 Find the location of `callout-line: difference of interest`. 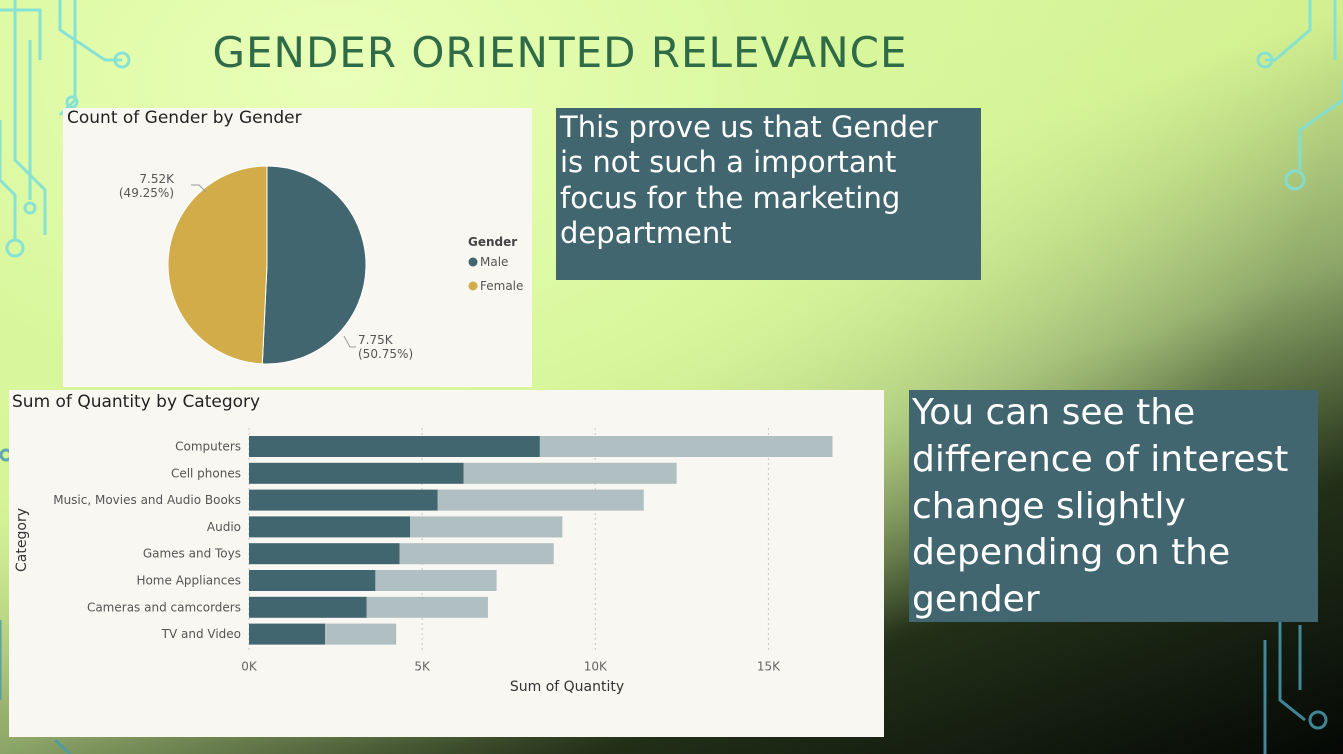

callout-line: difference of interest is located at coordinates (1100, 459).